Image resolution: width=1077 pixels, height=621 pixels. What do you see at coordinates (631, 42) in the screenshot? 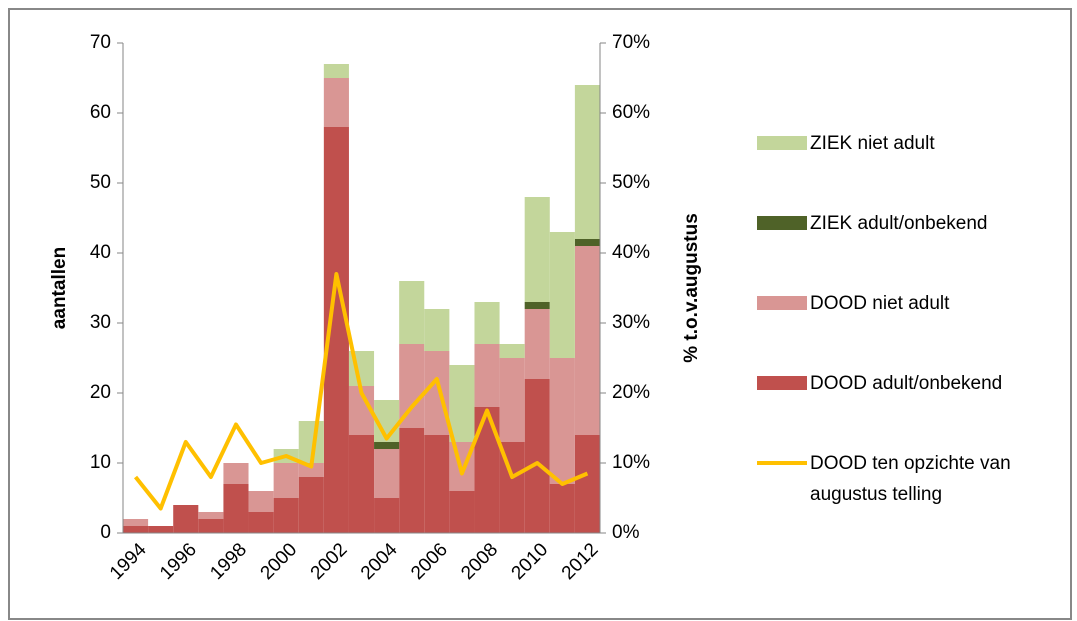
I see `y2-tick-label: 70%` at bounding box center [631, 42].